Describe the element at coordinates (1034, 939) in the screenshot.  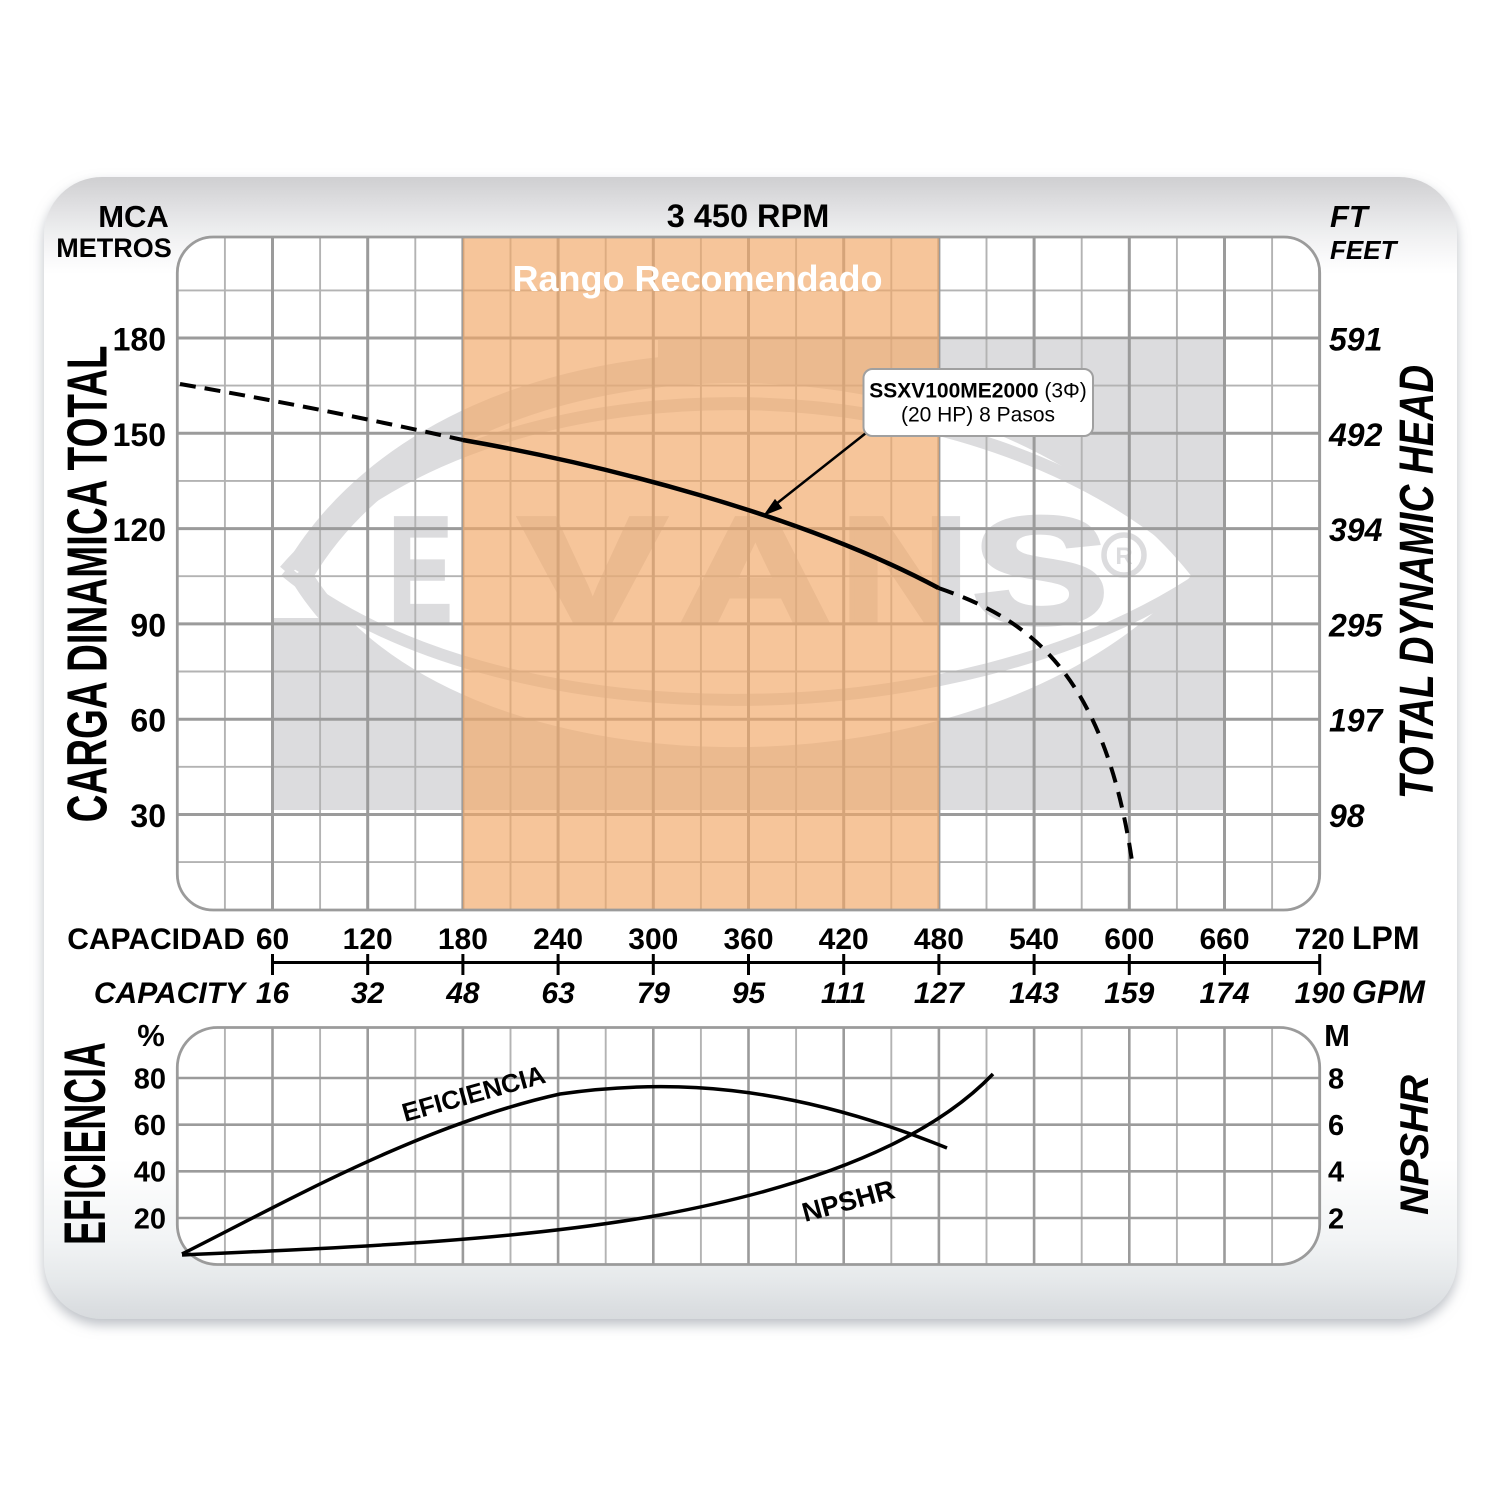
I see `svg-text: 540` at that location.